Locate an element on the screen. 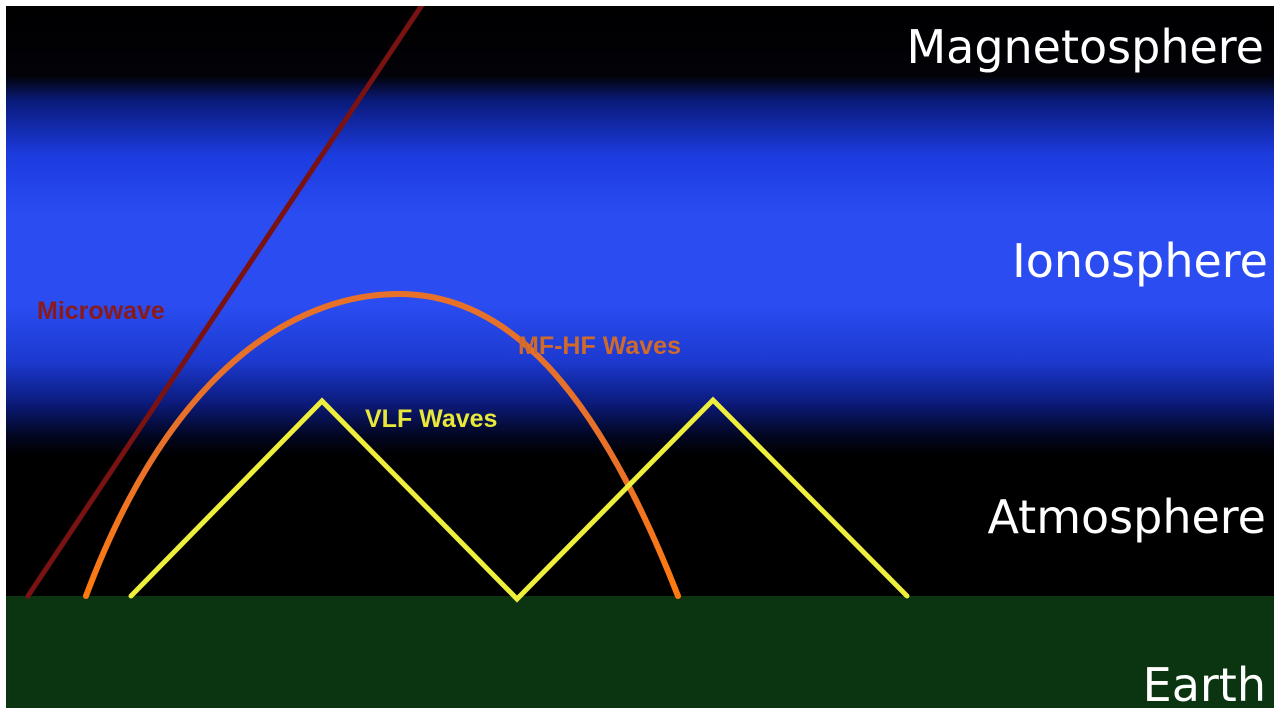 The height and width of the screenshot is (711, 1279). mf-hf-waves-label: MF-HF Waves is located at coordinates (599, 346).